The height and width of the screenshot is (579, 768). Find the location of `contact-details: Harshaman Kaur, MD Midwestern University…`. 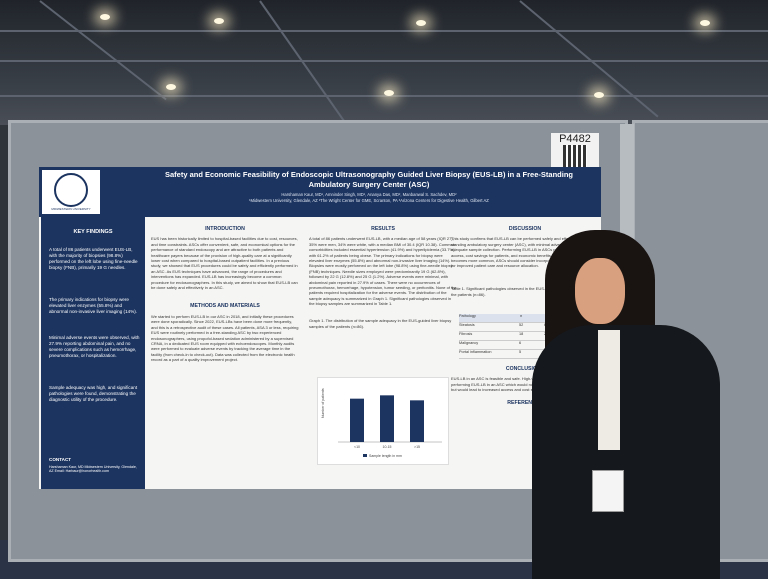

contact-details: Harshaman Kaur, MD Midwestern University… is located at coordinates (93, 469).